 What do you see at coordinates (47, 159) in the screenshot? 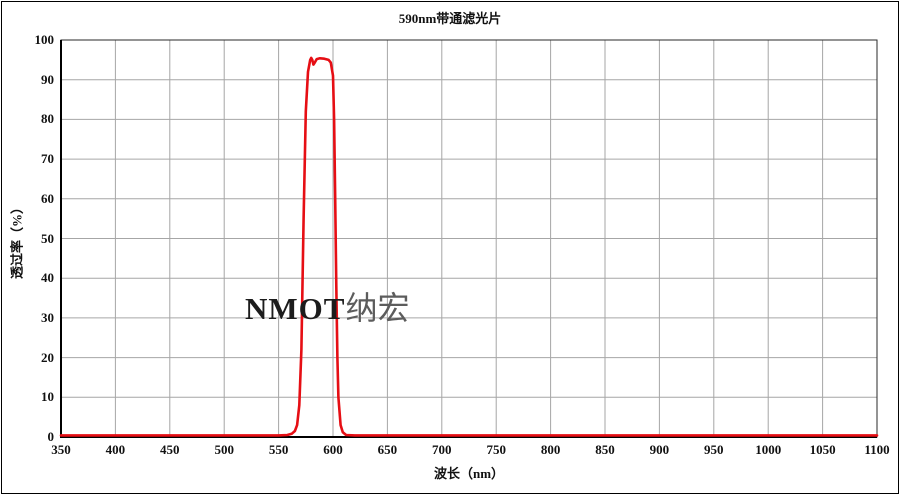
I see `y-tick-label: 70` at bounding box center [47, 159].